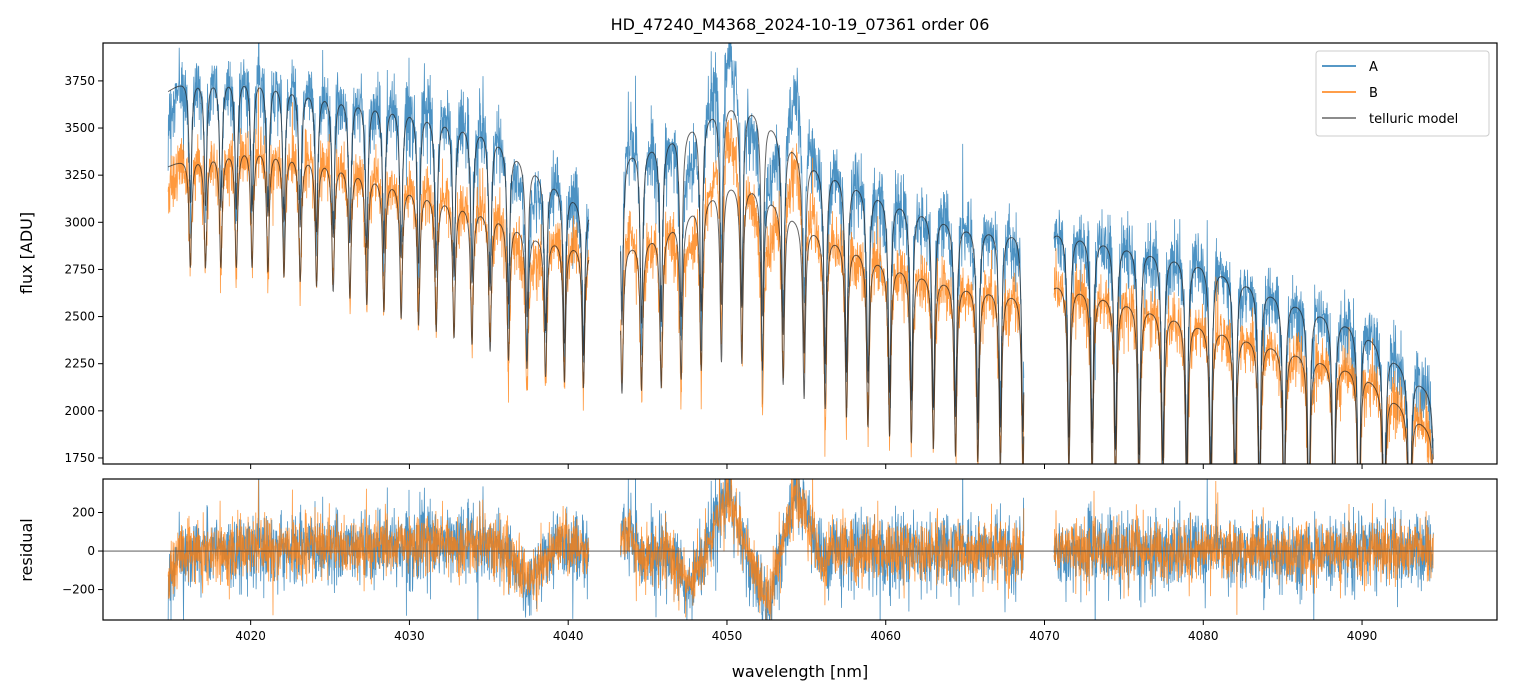 The image size is (1513, 696). What do you see at coordinates (727, 636) in the screenshot?
I see `x-tick-label: 4050` at bounding box center [727, 636].